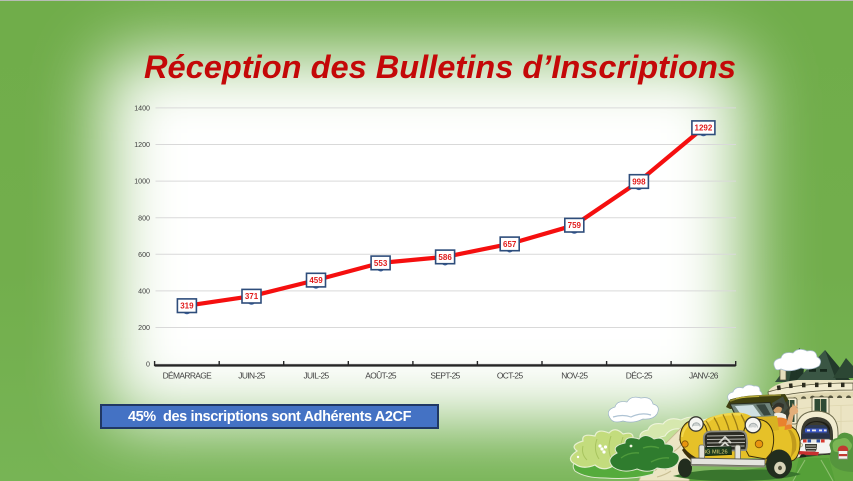 The height and width of the screenshot is (481, 853). I want to click on svg-text: OCT-25, so click(510, 375).